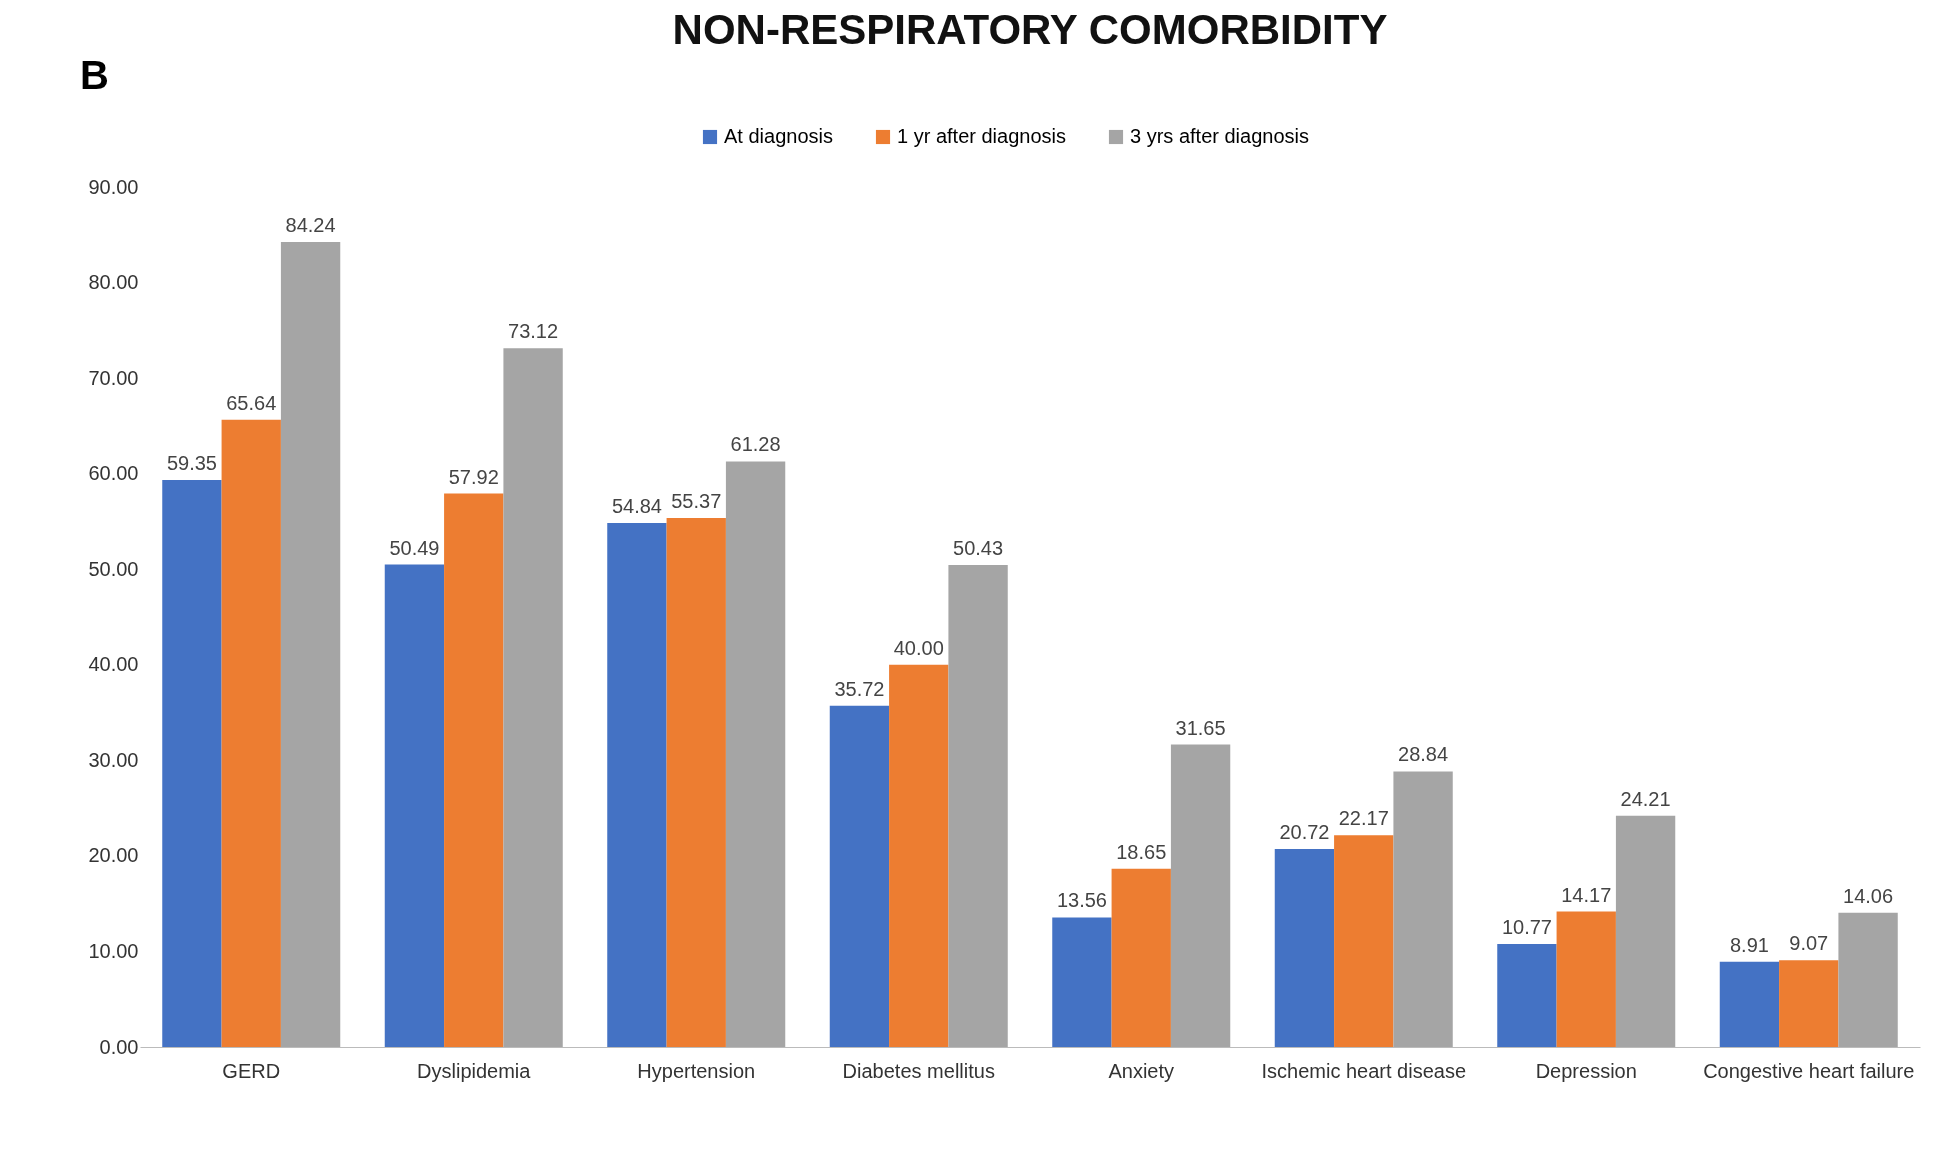 Image resolution: width=1959 pixels, height=1149 pixels. I want to click on data-label: 50.43, so click(978, 548).